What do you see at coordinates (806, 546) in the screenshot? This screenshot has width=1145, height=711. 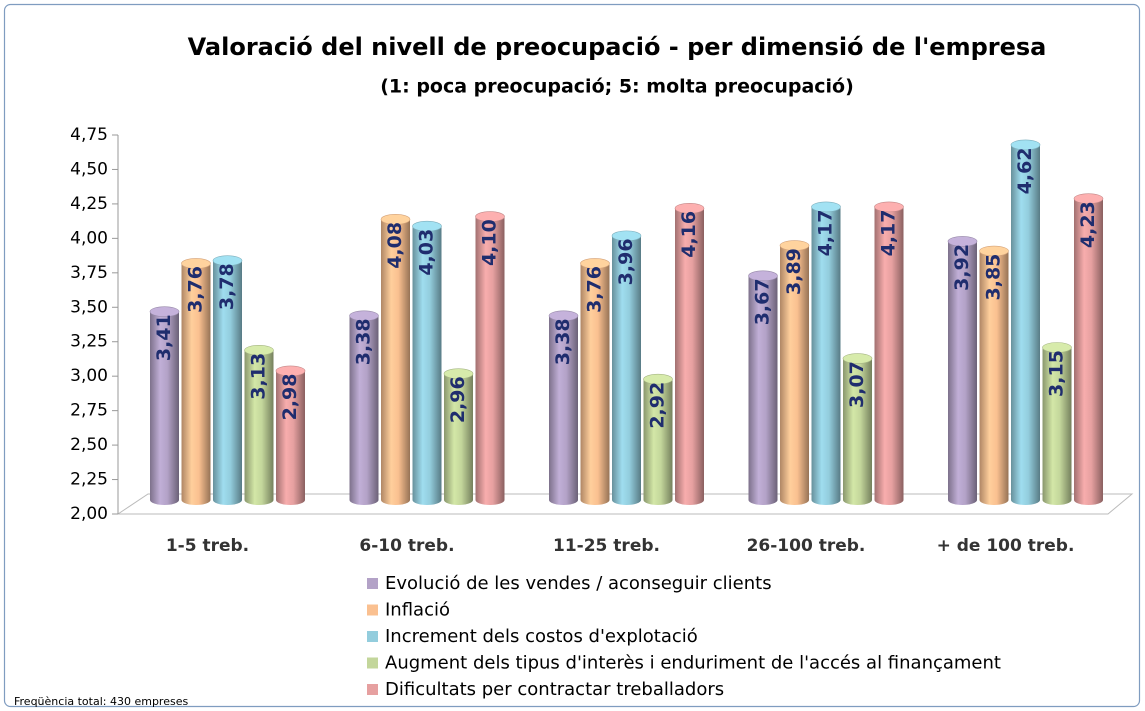 I see `x-tick-label: 26-100 treb.` at bounding box center [806, 546].